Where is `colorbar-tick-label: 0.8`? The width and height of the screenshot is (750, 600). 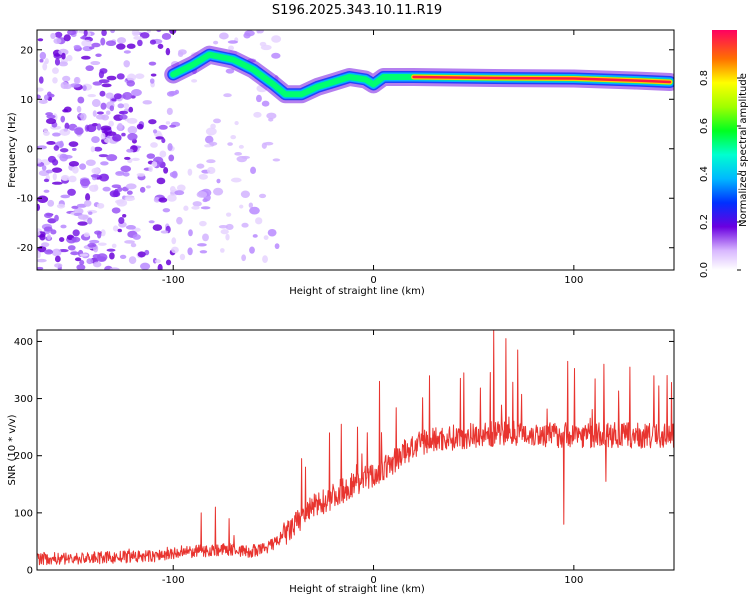
colorbar-tick-label: 0.8 is located at coordinates (704, 78).